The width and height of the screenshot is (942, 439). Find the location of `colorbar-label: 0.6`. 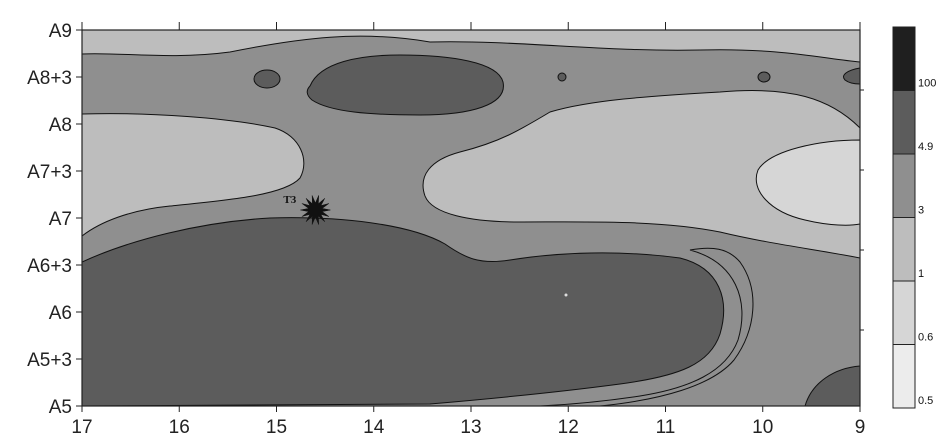

colorbar-label: 0.6 is located at coordinates (925, 338).